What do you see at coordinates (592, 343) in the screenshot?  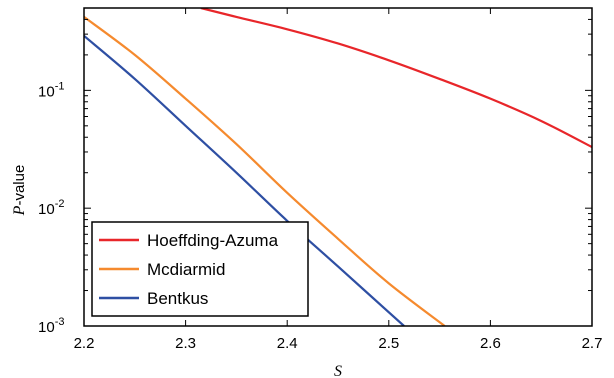 I see `x-tick-label: 2.7` at bounding box center [592, 343].